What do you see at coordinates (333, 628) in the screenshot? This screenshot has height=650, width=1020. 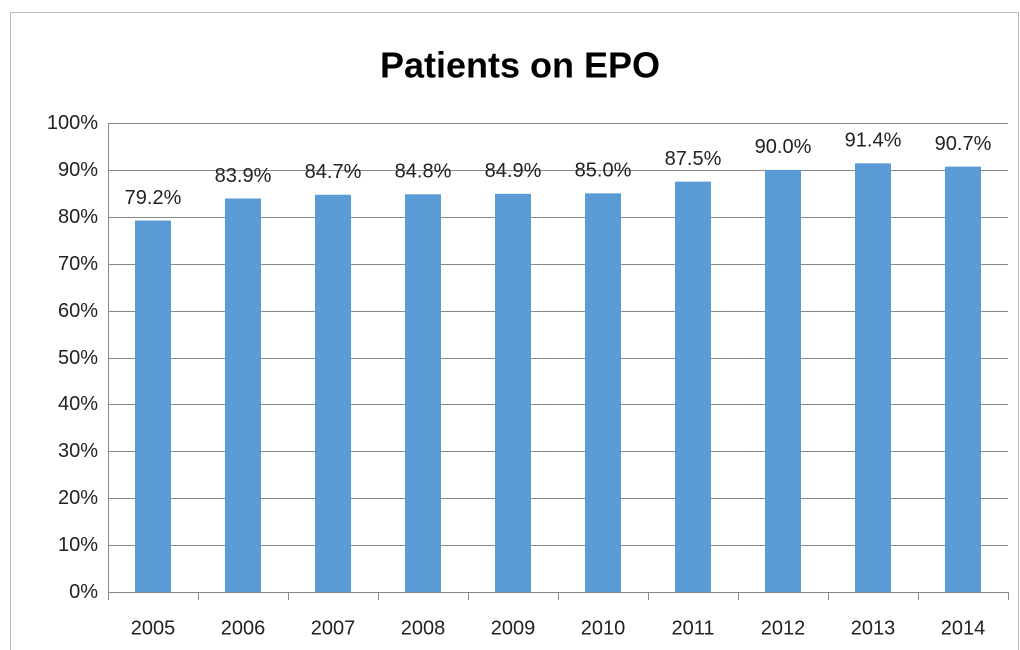 I see `x-tick-label: 2007` at bounding box center [333, 628].